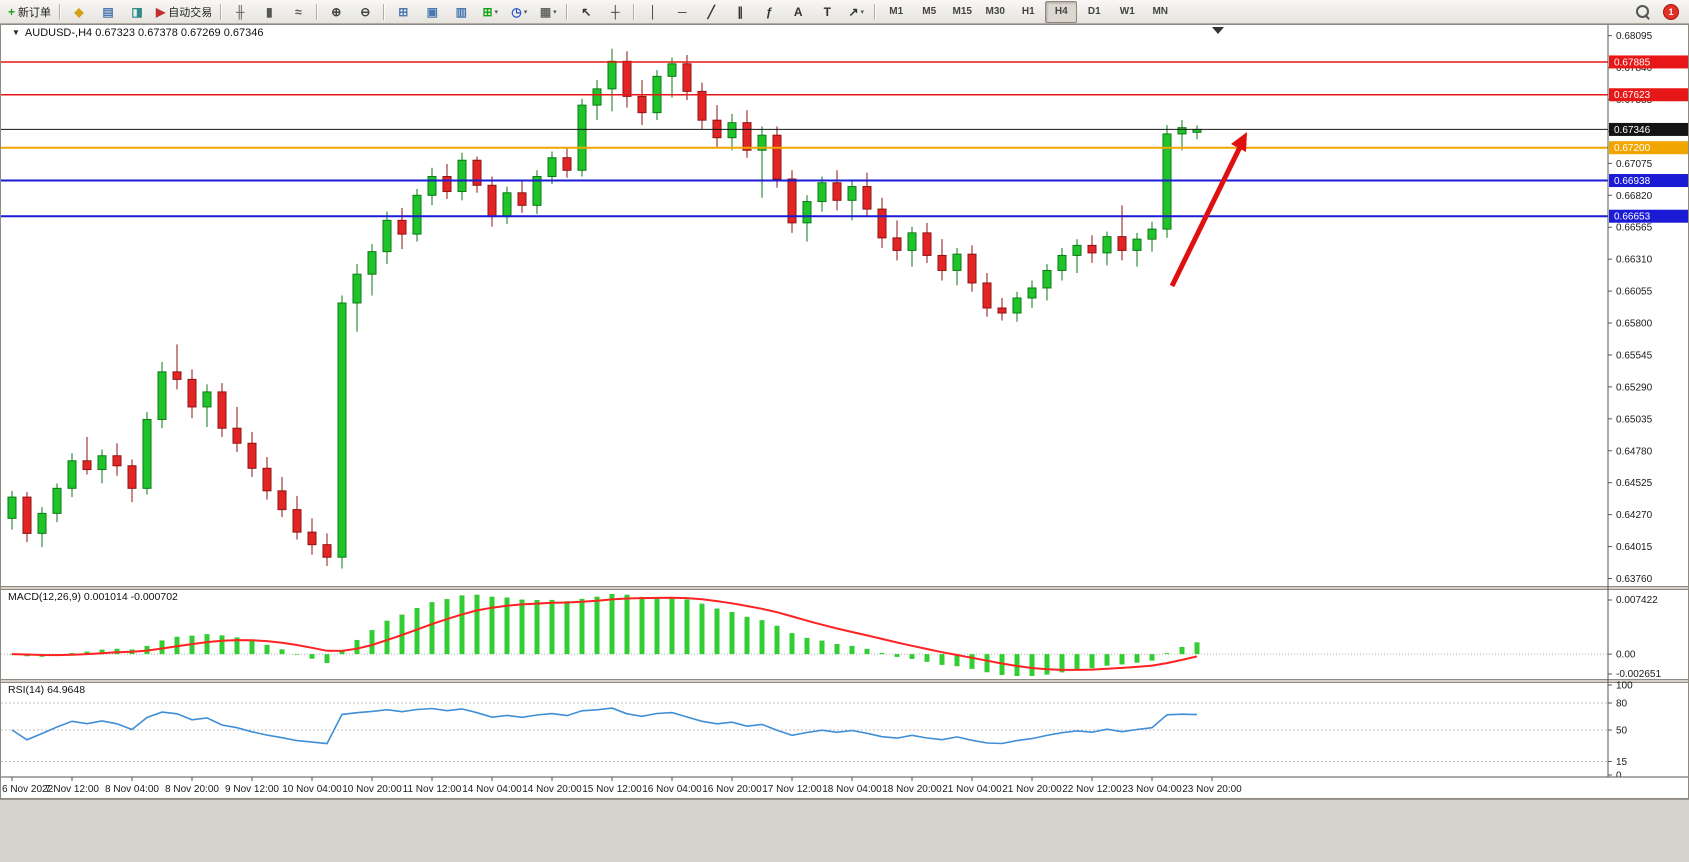 The height and width of the screenshot is (862, 1689). What do you see at coordinates (108, 12) in the screenshot?
I see `profiles-button: ▤` at bounding box center [108, 12].